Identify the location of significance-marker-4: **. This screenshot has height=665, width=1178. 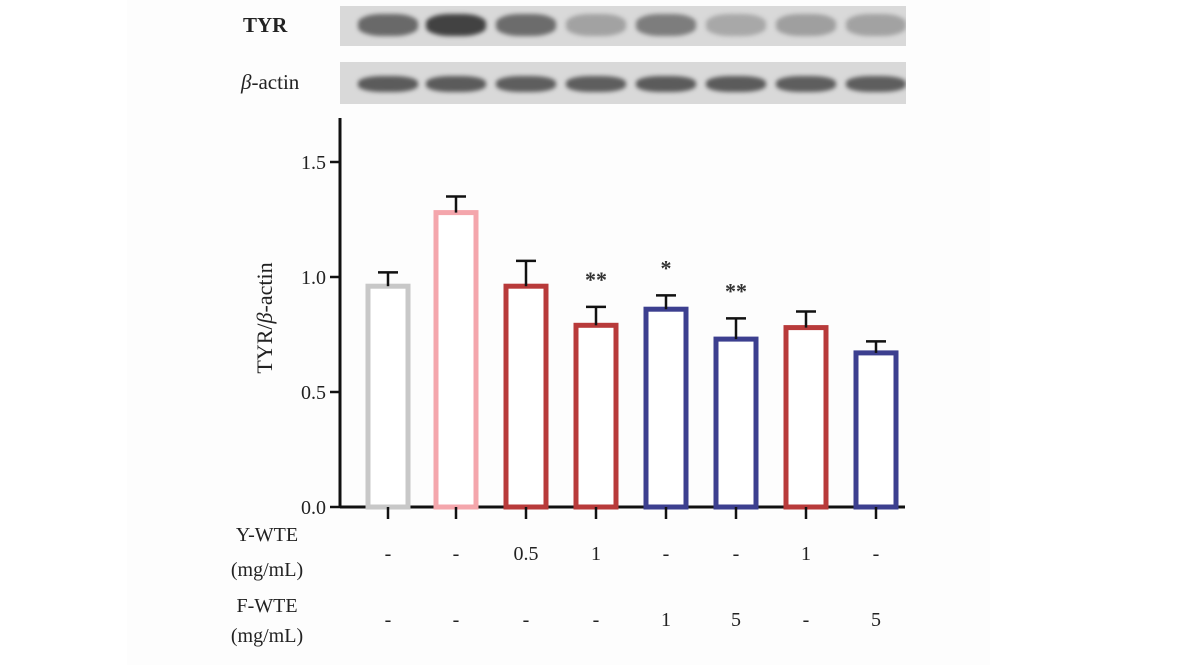
(596, 279).